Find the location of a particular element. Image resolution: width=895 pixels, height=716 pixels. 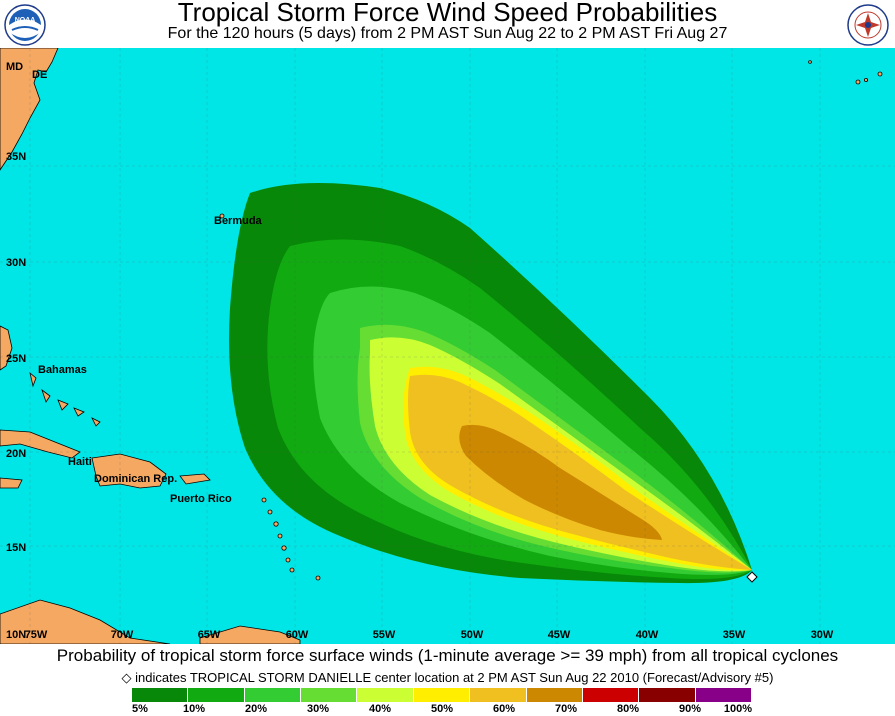

legend-label: 10% is located at coordinates (194, 709).